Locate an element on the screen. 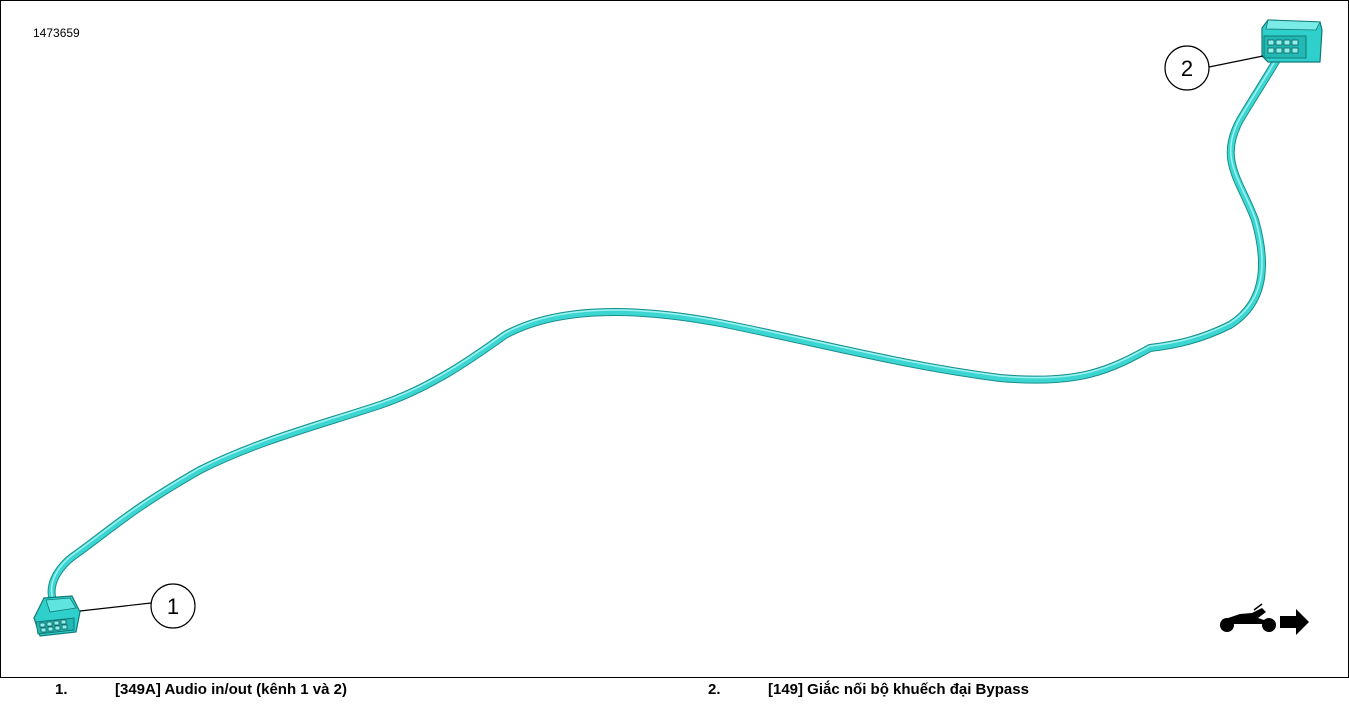 This screenshot has height=704, width=1349. callout-2-number: 2 is located at coordinates (1187, 68).